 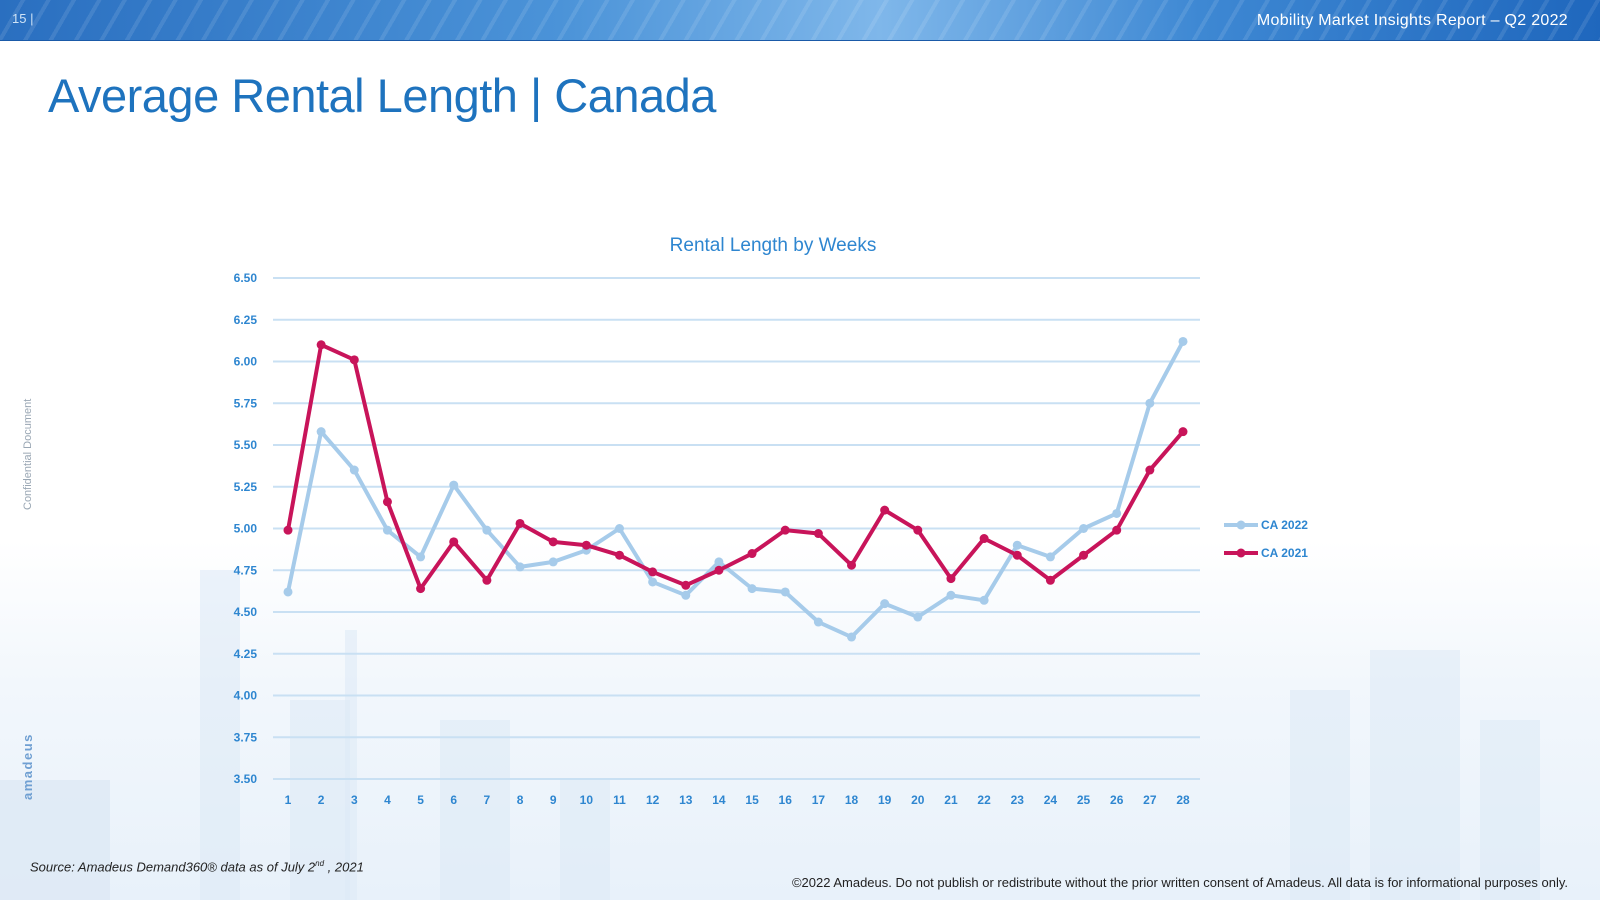 I want to click on x-tick-label: 8, so click(x=520, y=800).